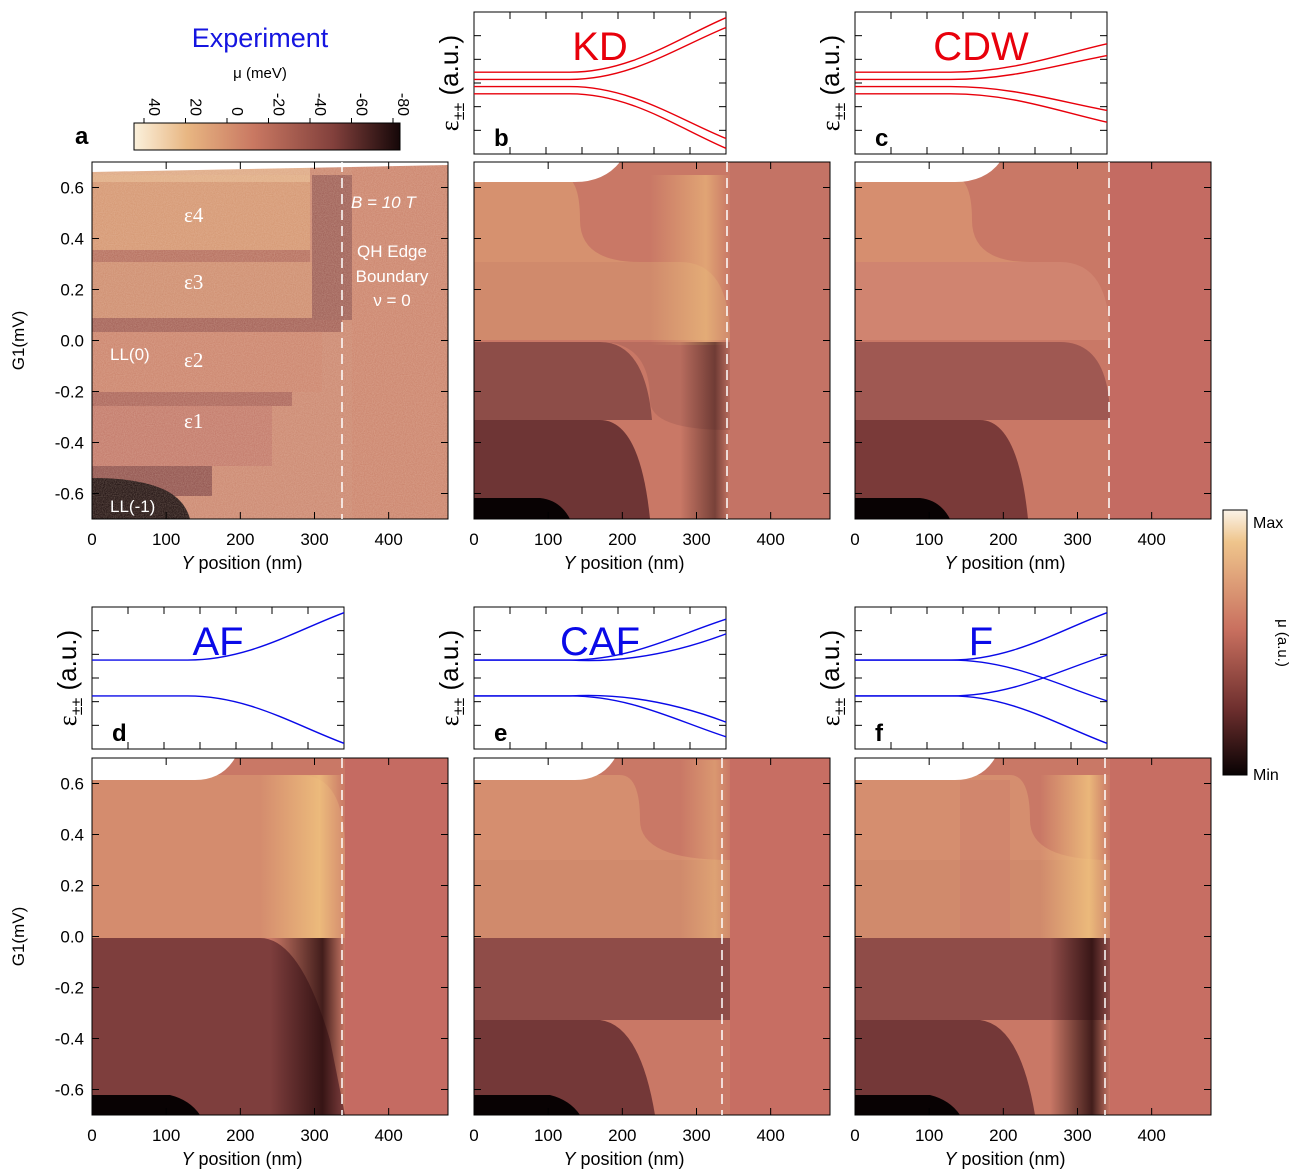 This screenshot has height=1175, width=1294. I want to click on x-tick-label-e: 100, so click(548, 1135).